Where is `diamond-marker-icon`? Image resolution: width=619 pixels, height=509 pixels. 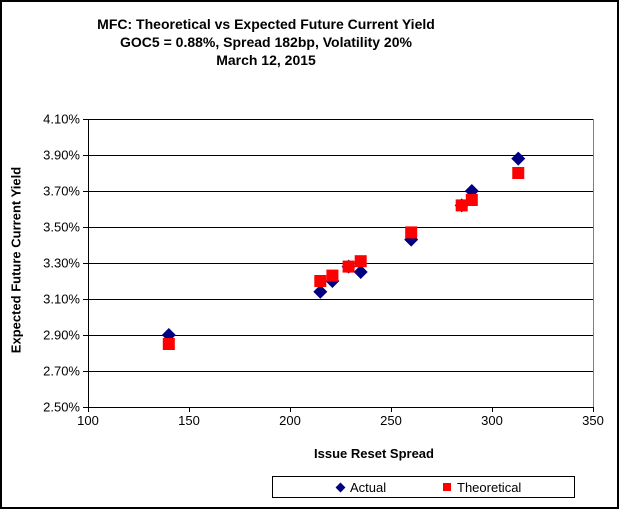 diamond-marker-icon is located at coordinates (340, 487).